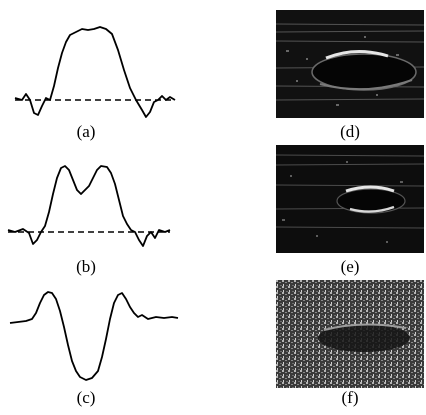 The width and height of the screenshot is (426, 415). Describe the element at coordinates (350, 266) in the screenshot. I see `panel-label-e: (e)` at that location.